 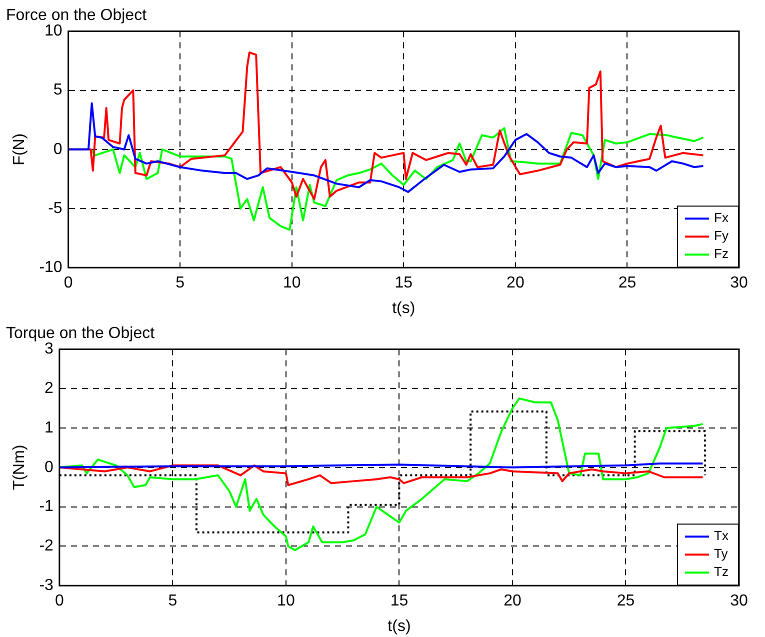 I want to click on chart-title: Torque on the Object, so click(x=81, y=333).